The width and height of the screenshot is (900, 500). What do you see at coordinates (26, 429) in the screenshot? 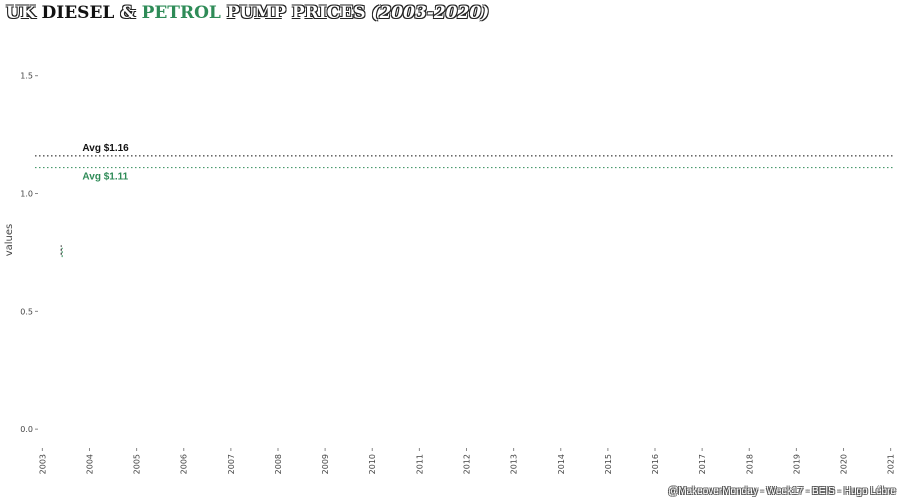
I see `y-tick-label: 0.0` at bounding box center [26, 429].